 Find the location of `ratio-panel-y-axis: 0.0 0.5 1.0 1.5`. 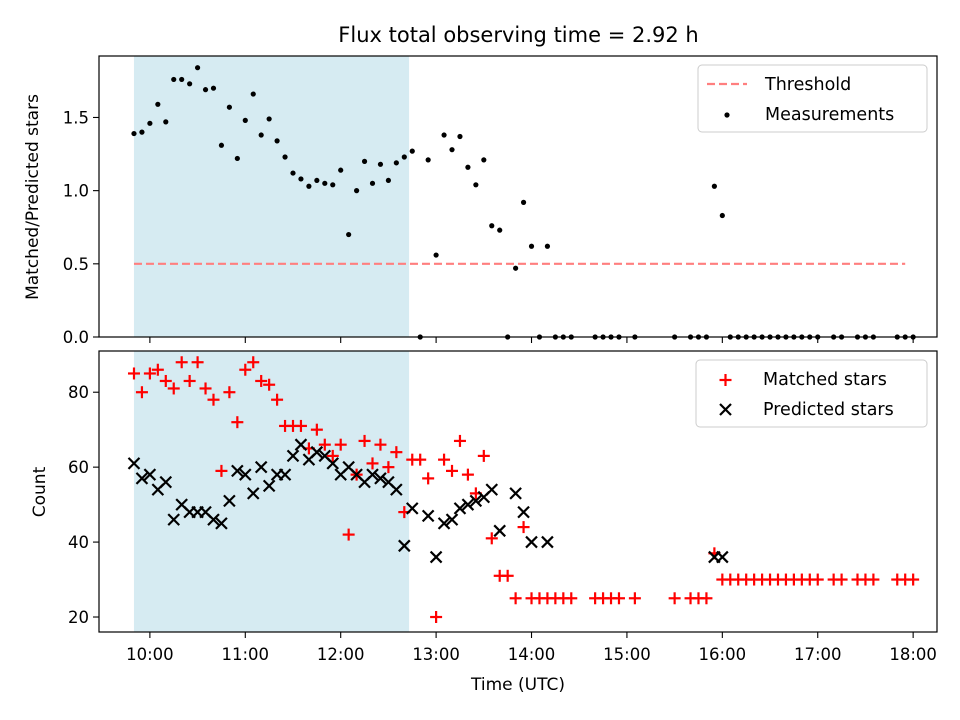

ratio-panel-y-axis: 0.0 0.5 1.0 1.5 is located at coordinates (81, 227).